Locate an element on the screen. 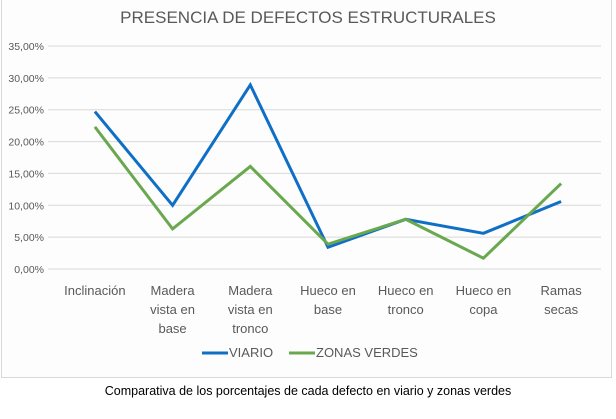 This screenshot has width=616, height=419. y-tick-label: 15,00% is located at coordinates (26, 174).